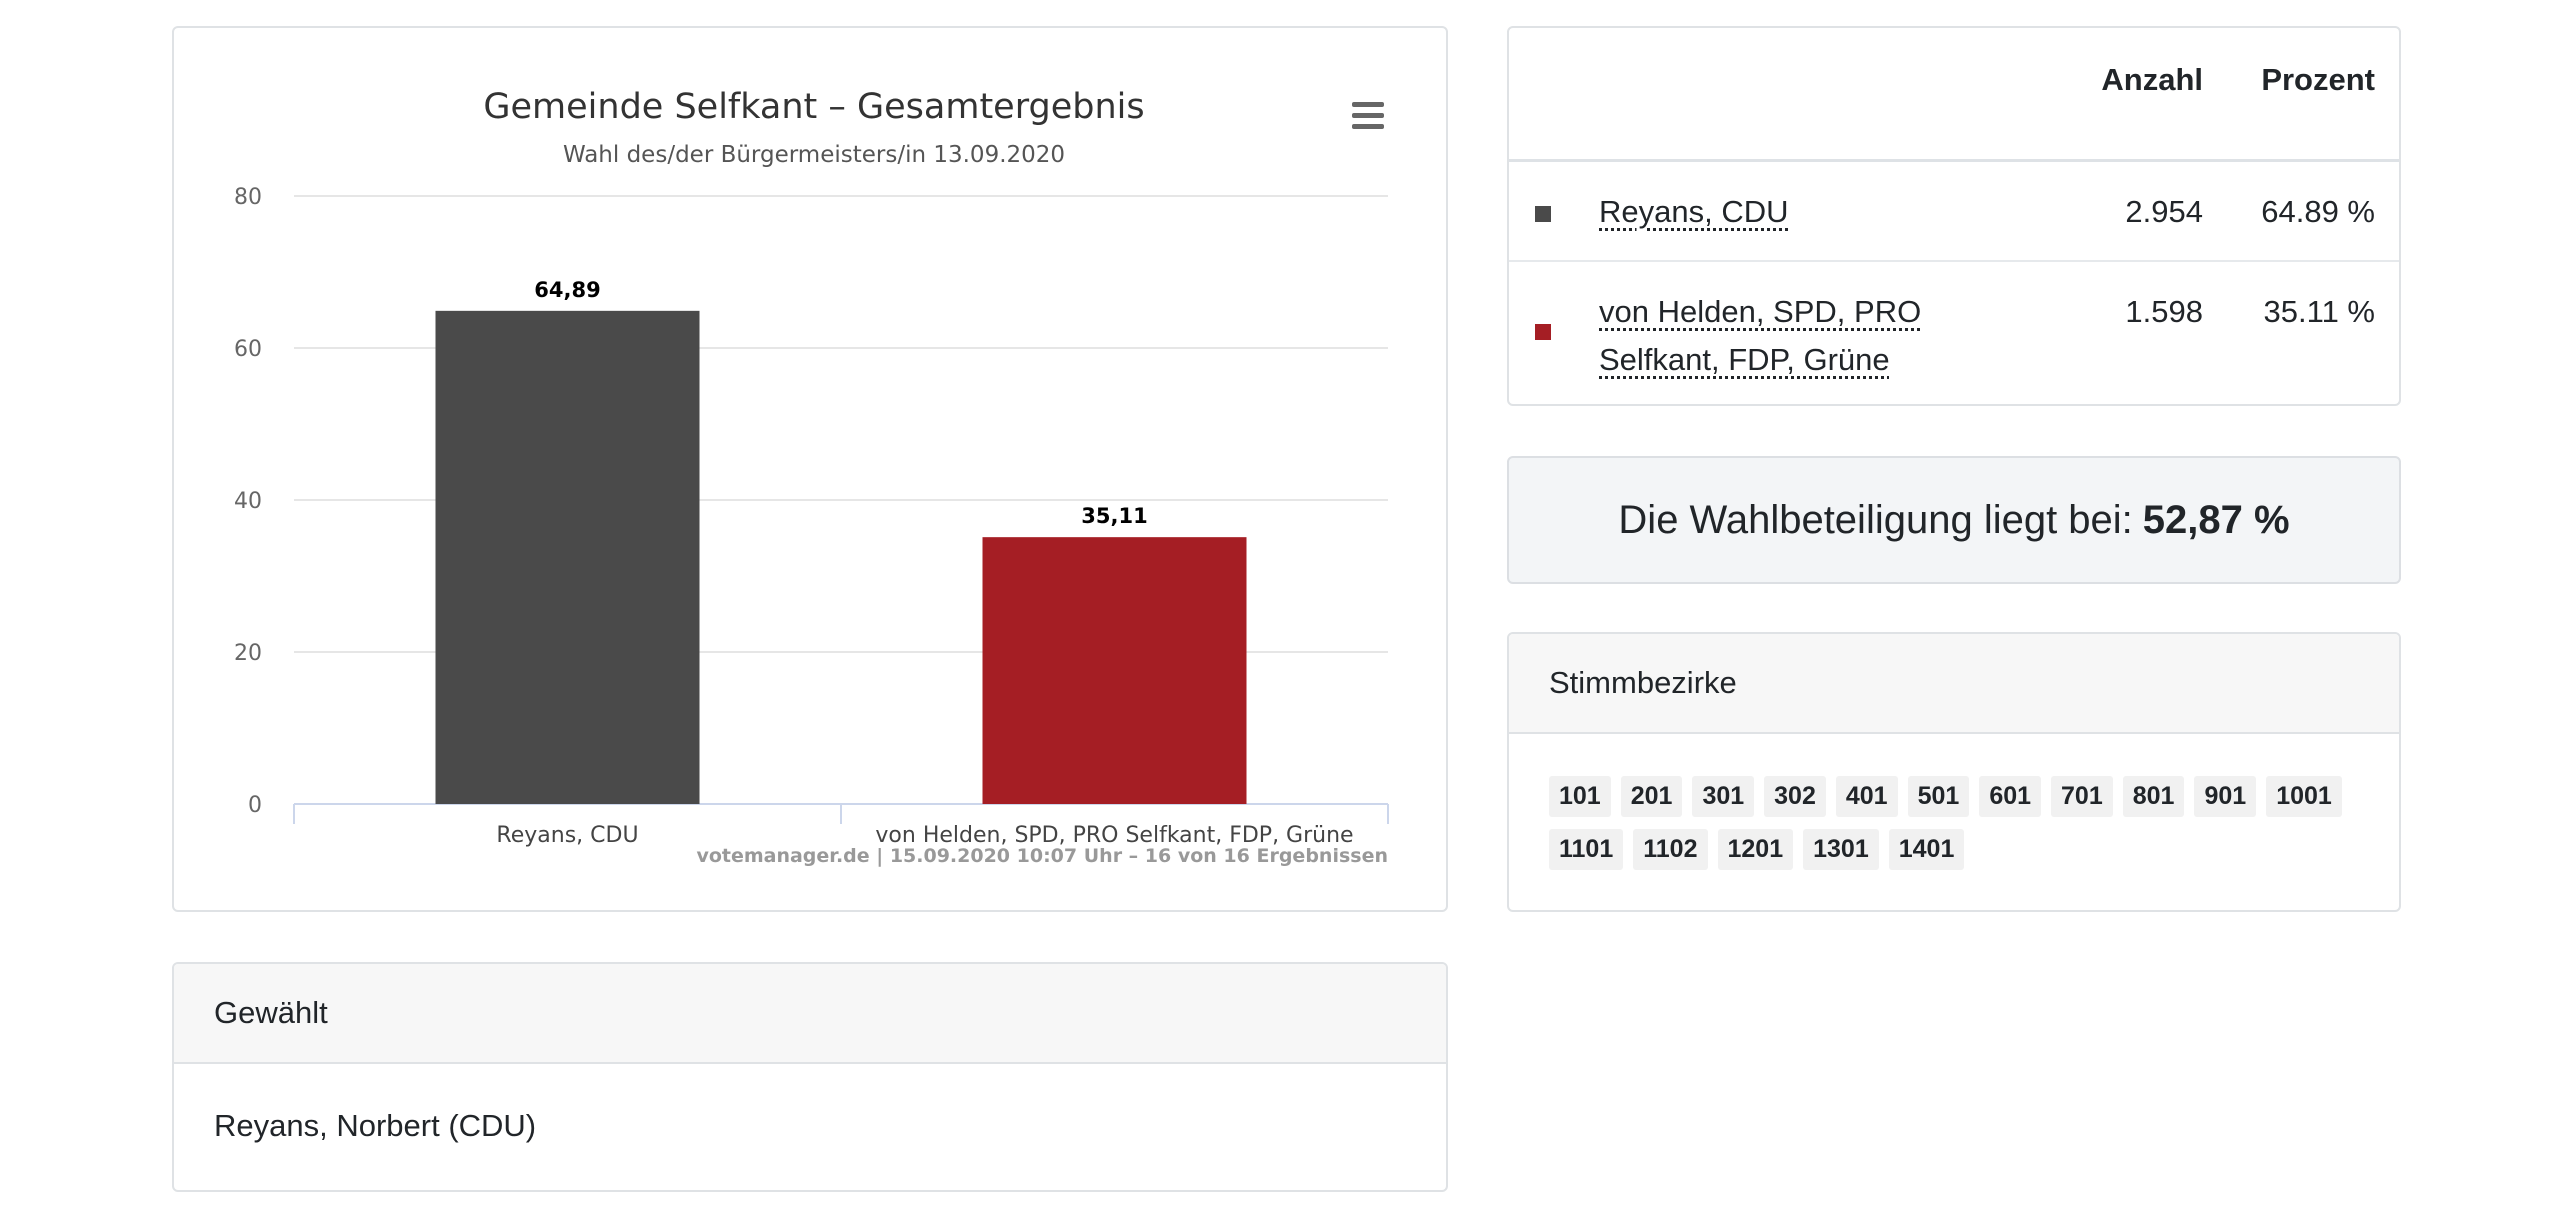 The image size is (2560, 1220). What do you see at coordinates (2318, 211) in the screenshot?
I see `vote-percent: 64.89 %` at bounding box center [2318, 211].